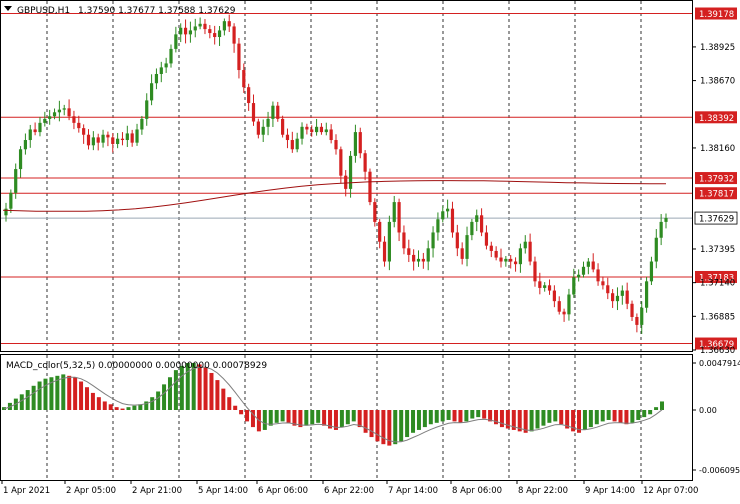  I want to click on time-tick-label-6: 7 Apr 14:00, so click(413, 491).